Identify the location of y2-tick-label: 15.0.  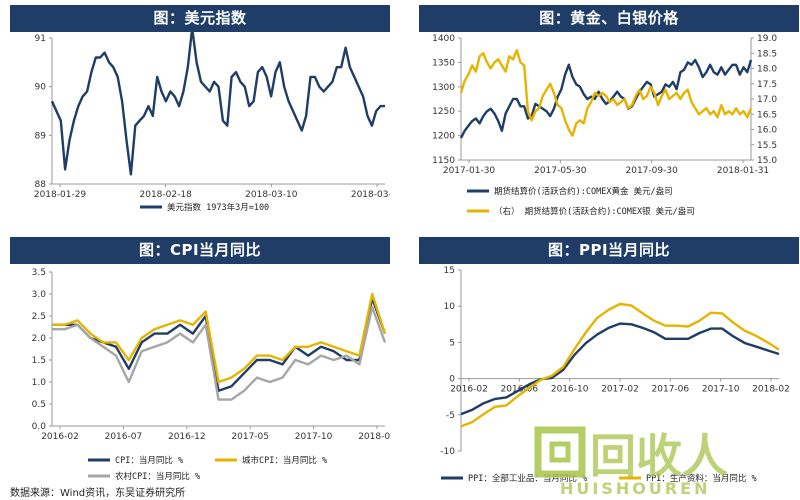
(767, 161).